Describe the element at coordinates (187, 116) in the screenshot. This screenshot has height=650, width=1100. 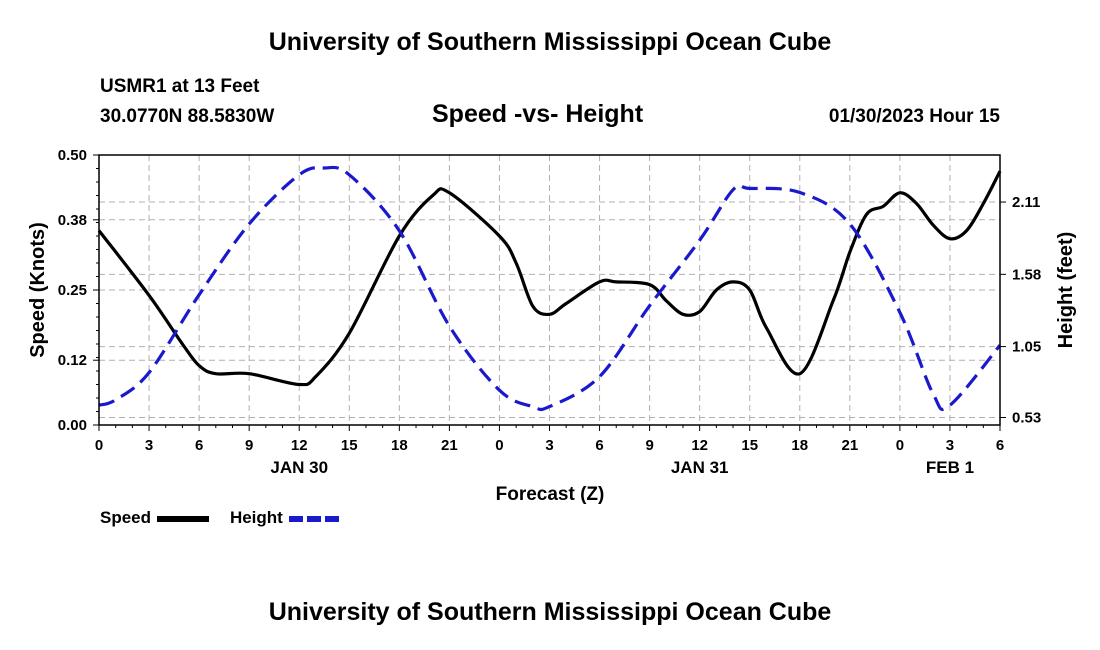
I see `coordinates-label: 30.0770N 88.5830W` at that location.